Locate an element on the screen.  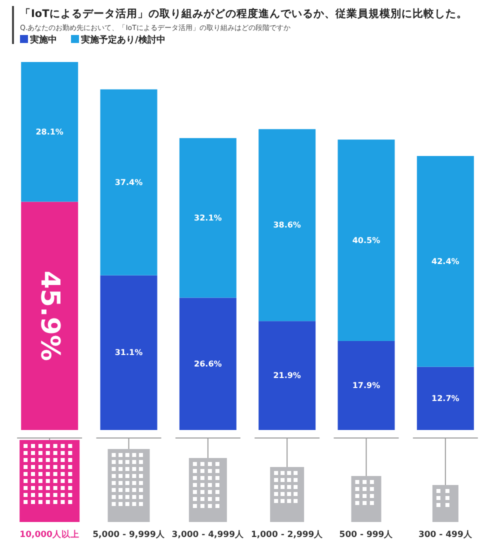
data-label: 31.1% is located at coordinates (128, 353).